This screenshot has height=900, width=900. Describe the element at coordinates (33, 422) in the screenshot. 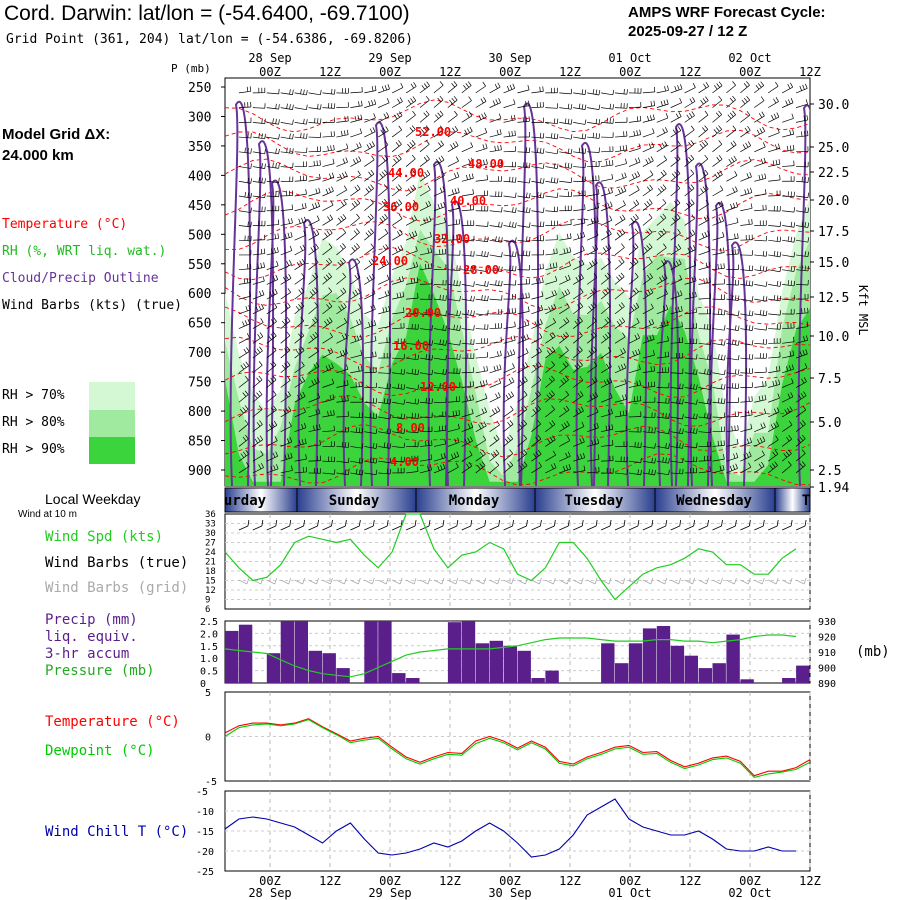

I see `rh-legend-80-label: RH > 80%` at that location.